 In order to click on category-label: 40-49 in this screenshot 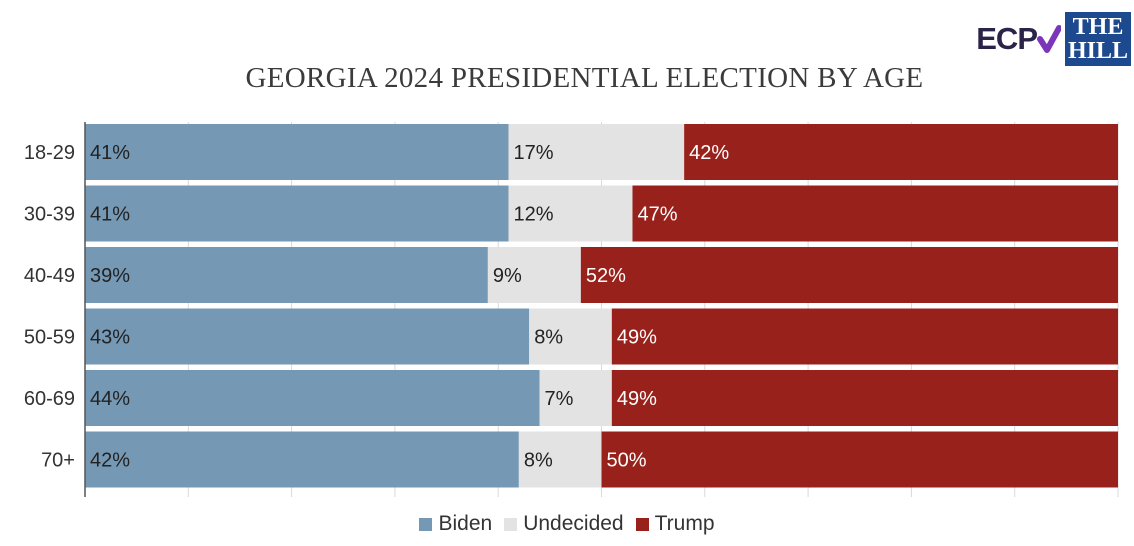, I will do `click(49, 276)`.